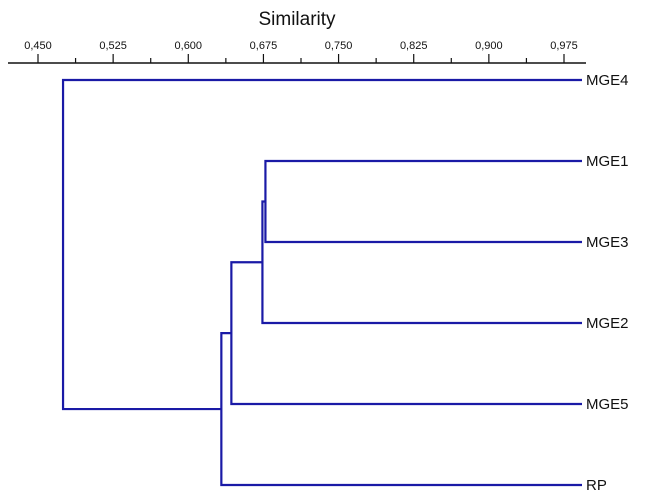 This screenshot has width=646, height=501. What do you see at coordinates (607, 242) in the screenshot?
I see `leaf-label-mge3: MGE3` at bounding box center [607, 242].